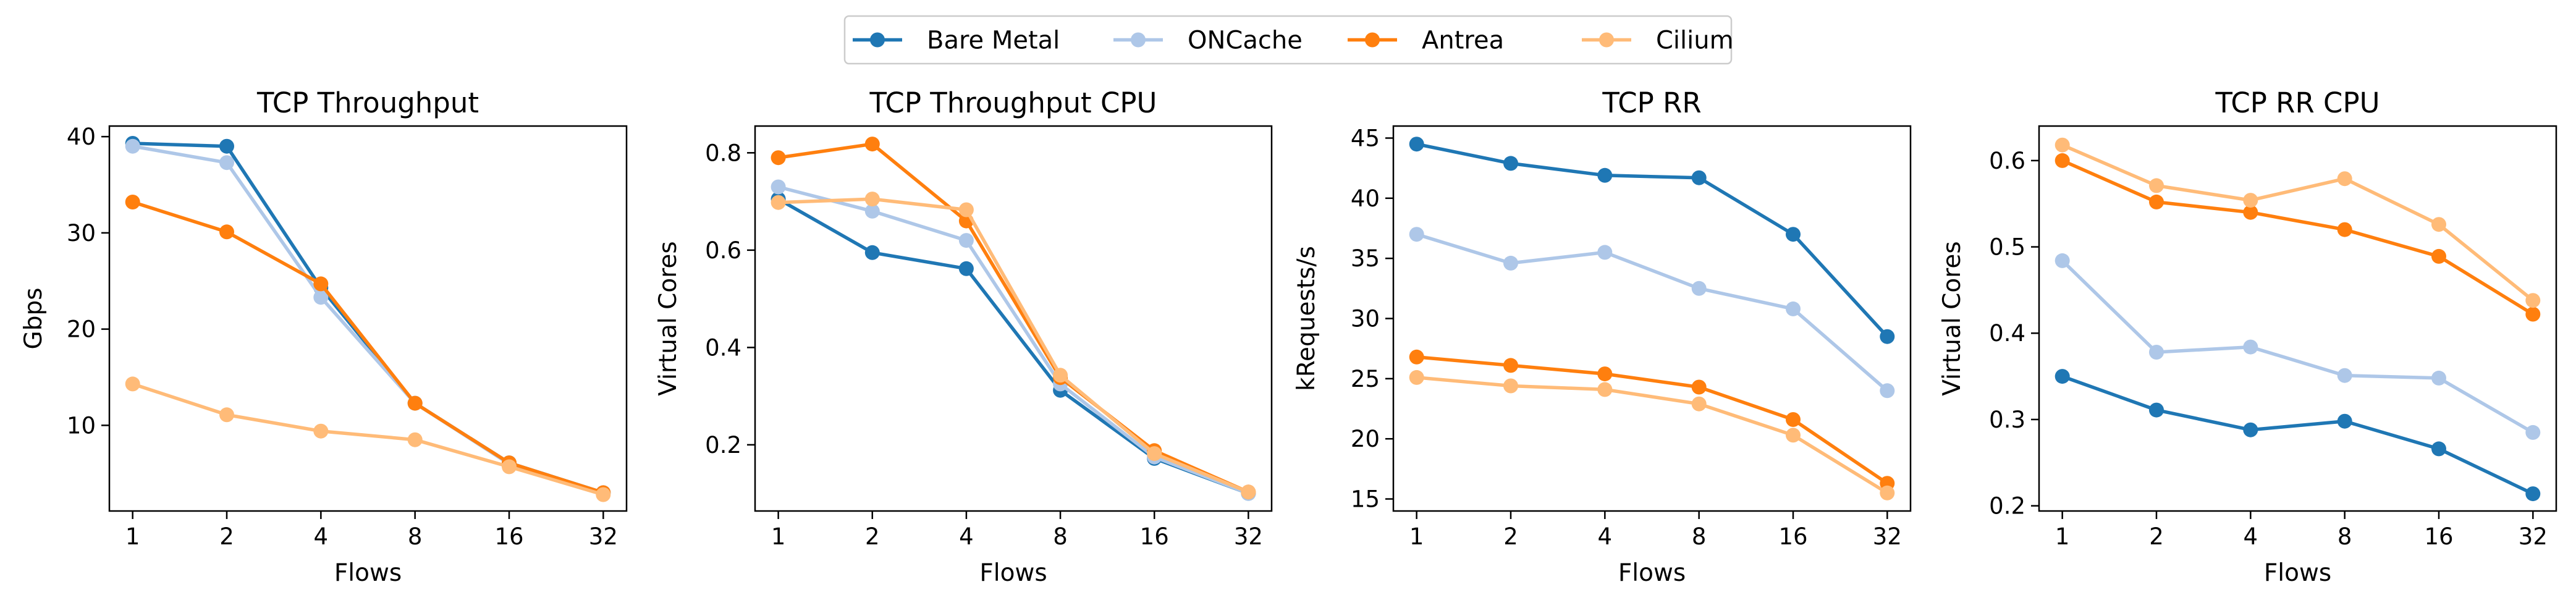 The height and width of the screenshot is (608, 2576). Describe the element at coordinates (368, 439) in the screenshot. I see `series-cilium` at that location.